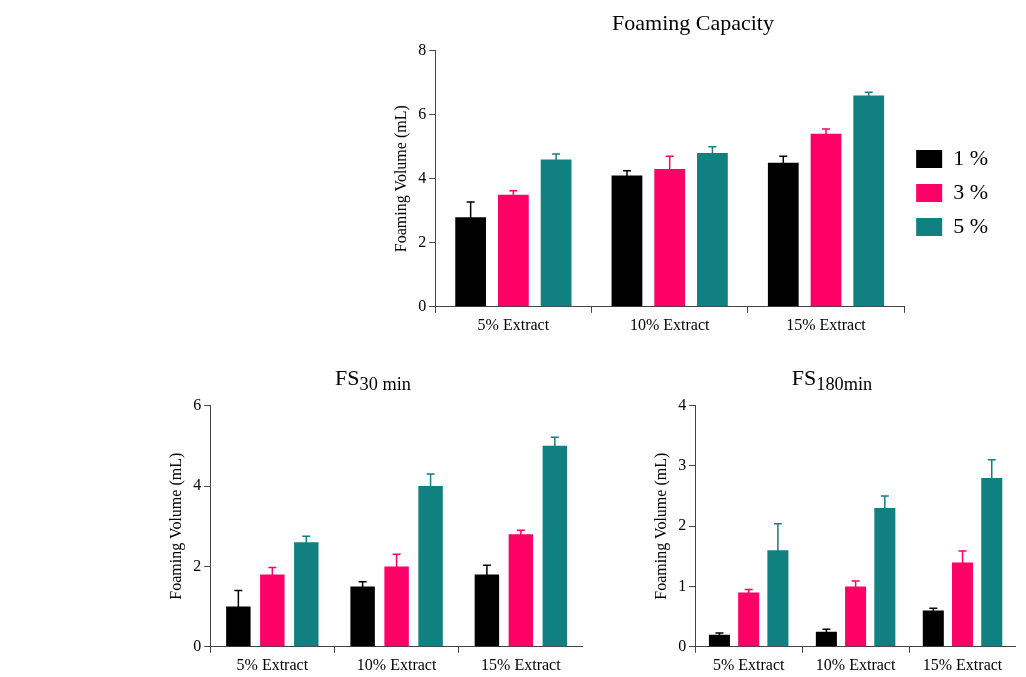  Describe the element at coordinates (682, 585) in the screenshot. I see `y-tick-label: 1` at that location.